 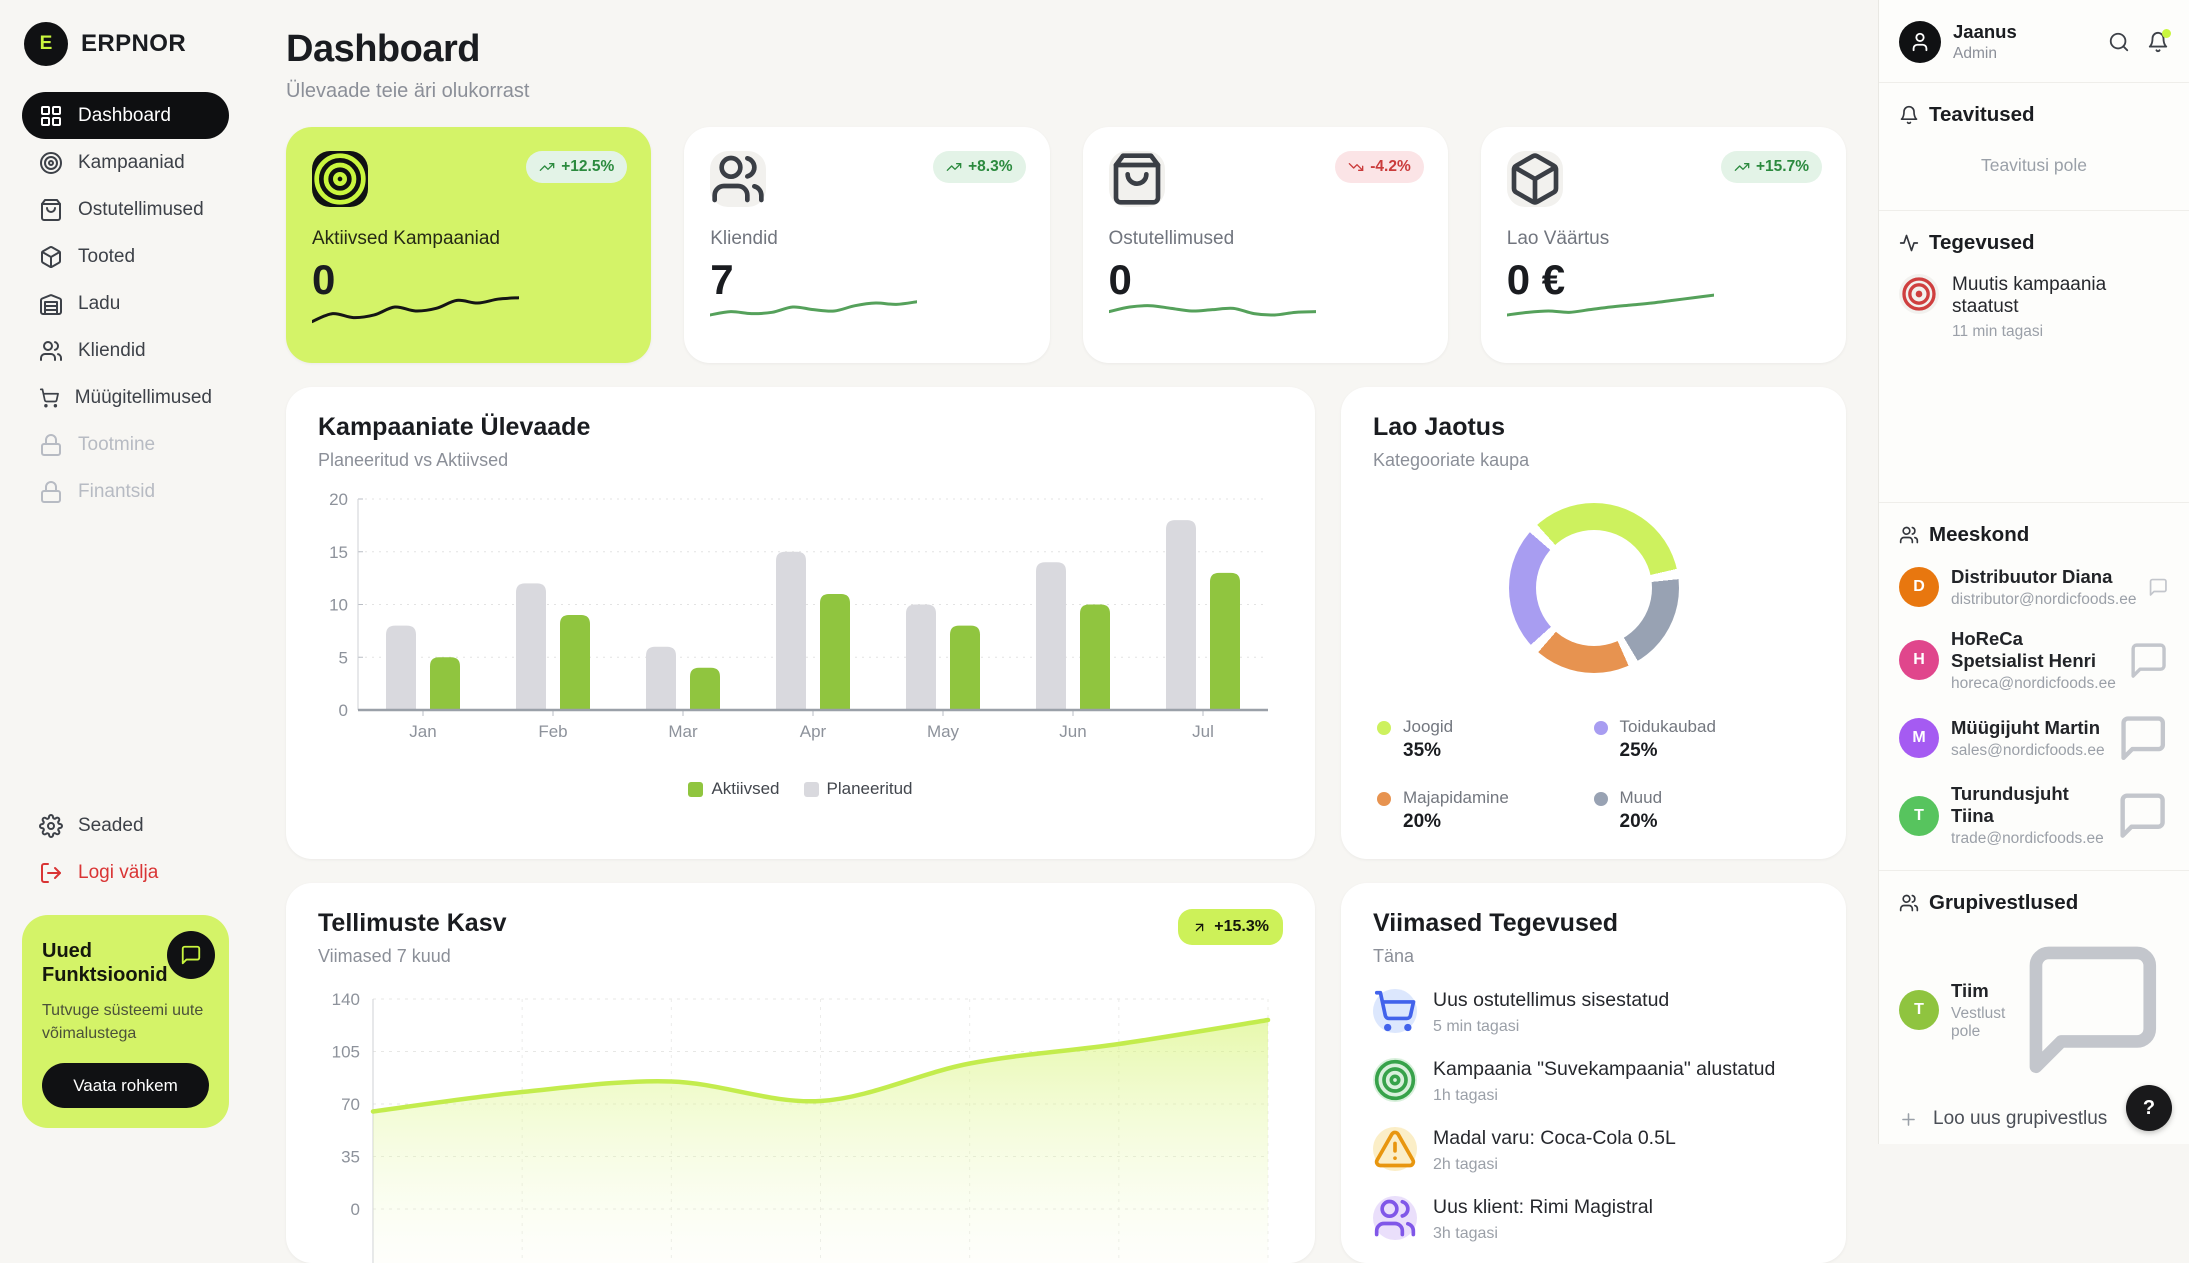 I want to click on target-icon, so click(x=1395, y=1080).